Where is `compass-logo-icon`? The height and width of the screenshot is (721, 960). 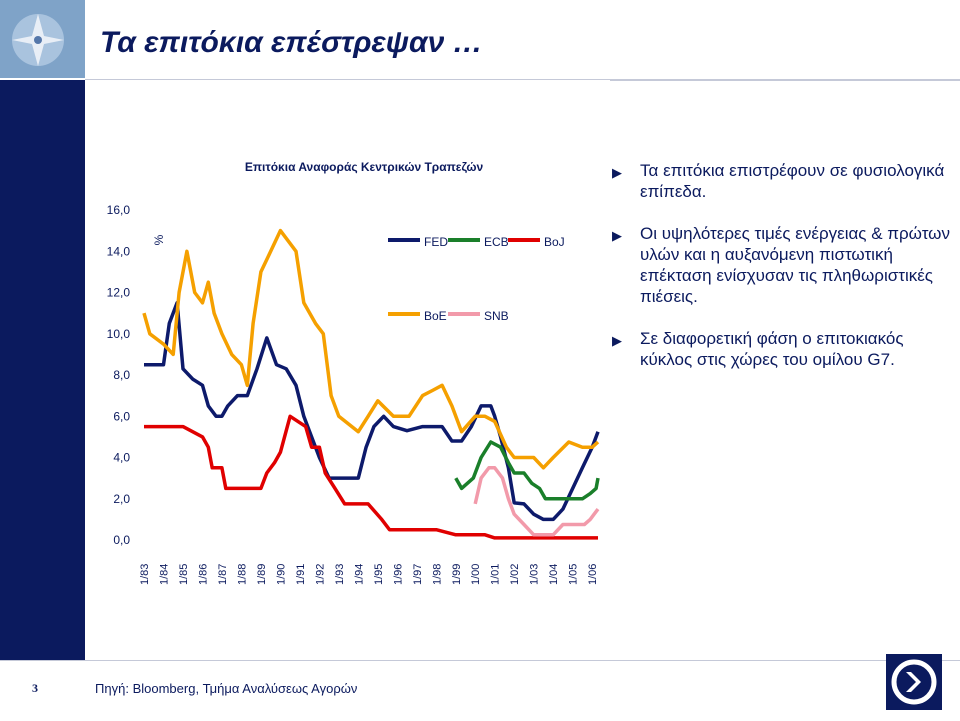 compass-logo-icon is located at coordinates (42, 39).